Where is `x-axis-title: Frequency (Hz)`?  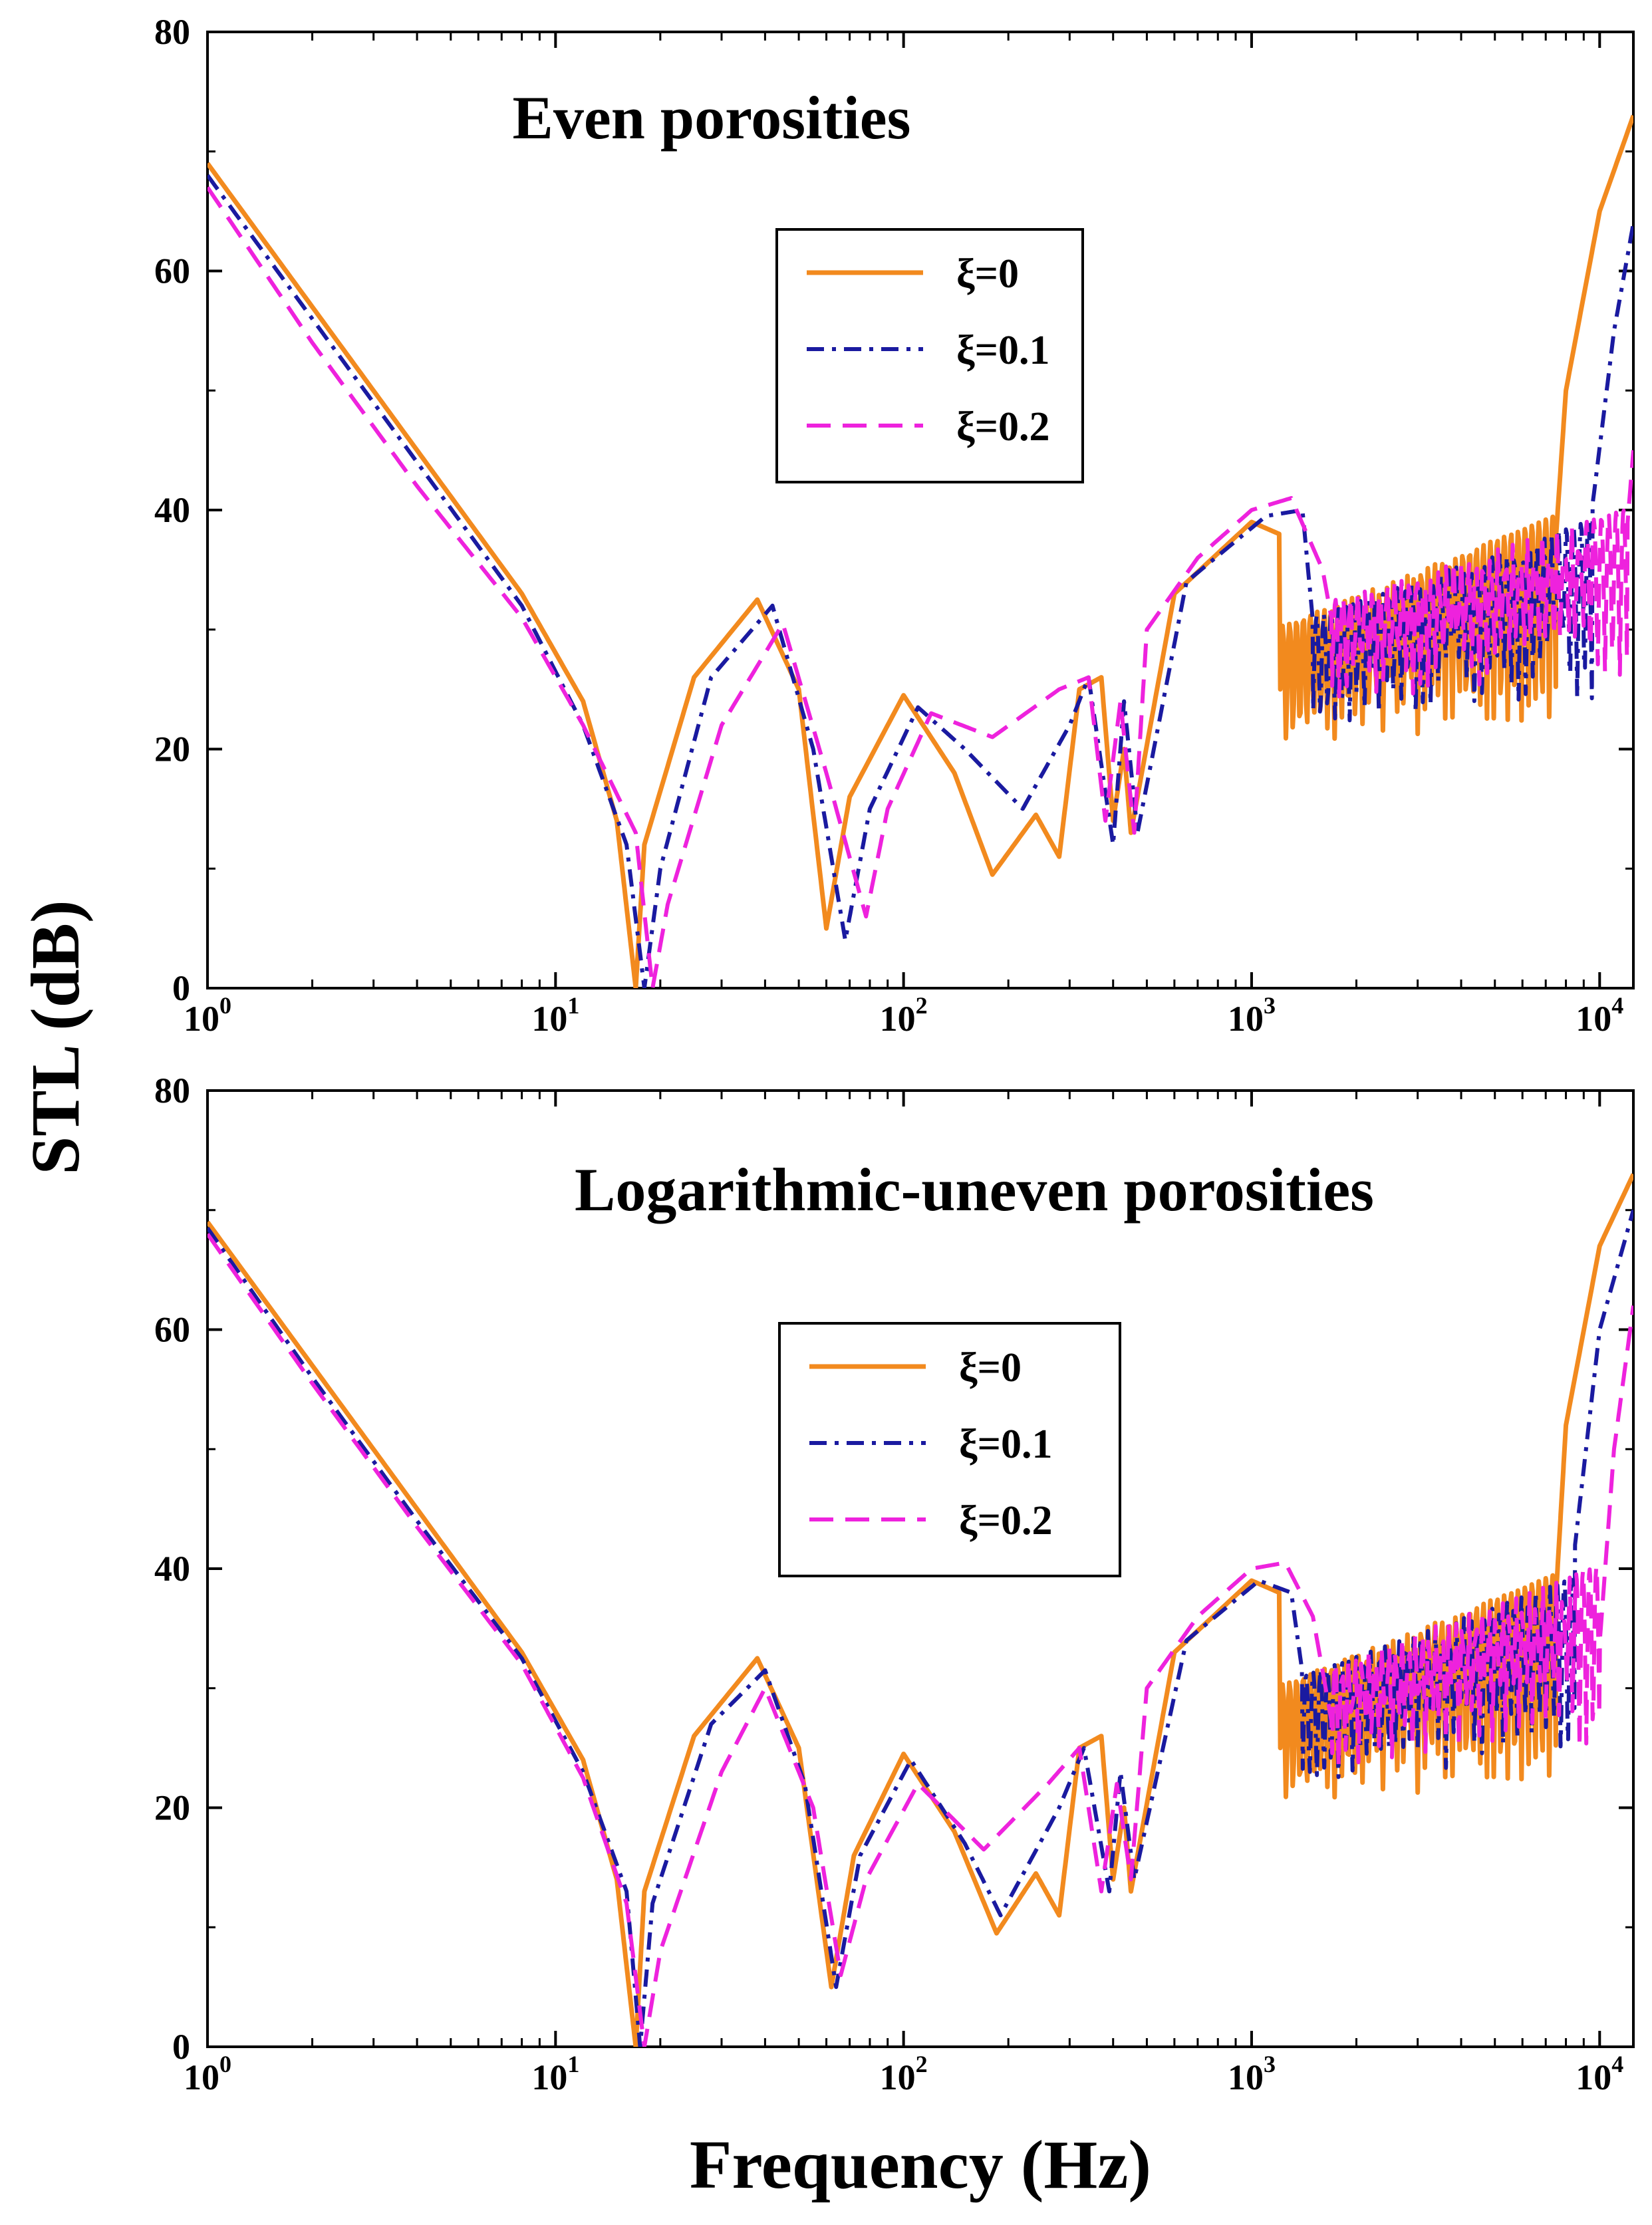 x-axis-title: Frequency (Hz) is located at coordinates (920, 2165).